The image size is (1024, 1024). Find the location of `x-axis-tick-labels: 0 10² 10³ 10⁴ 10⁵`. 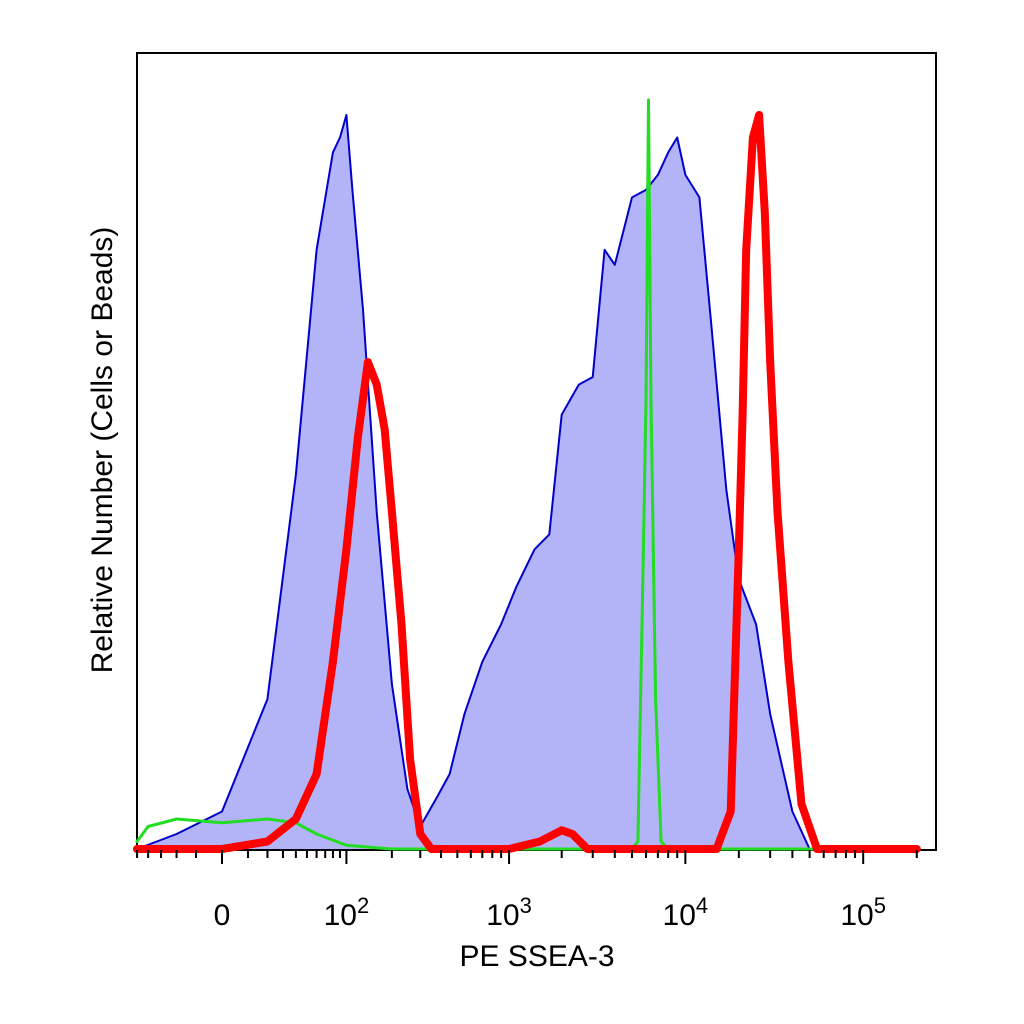

x-axis-tick-labels: 0 10² 10³ 10⁴ 10⁵ is located at coordinates (550, 912).